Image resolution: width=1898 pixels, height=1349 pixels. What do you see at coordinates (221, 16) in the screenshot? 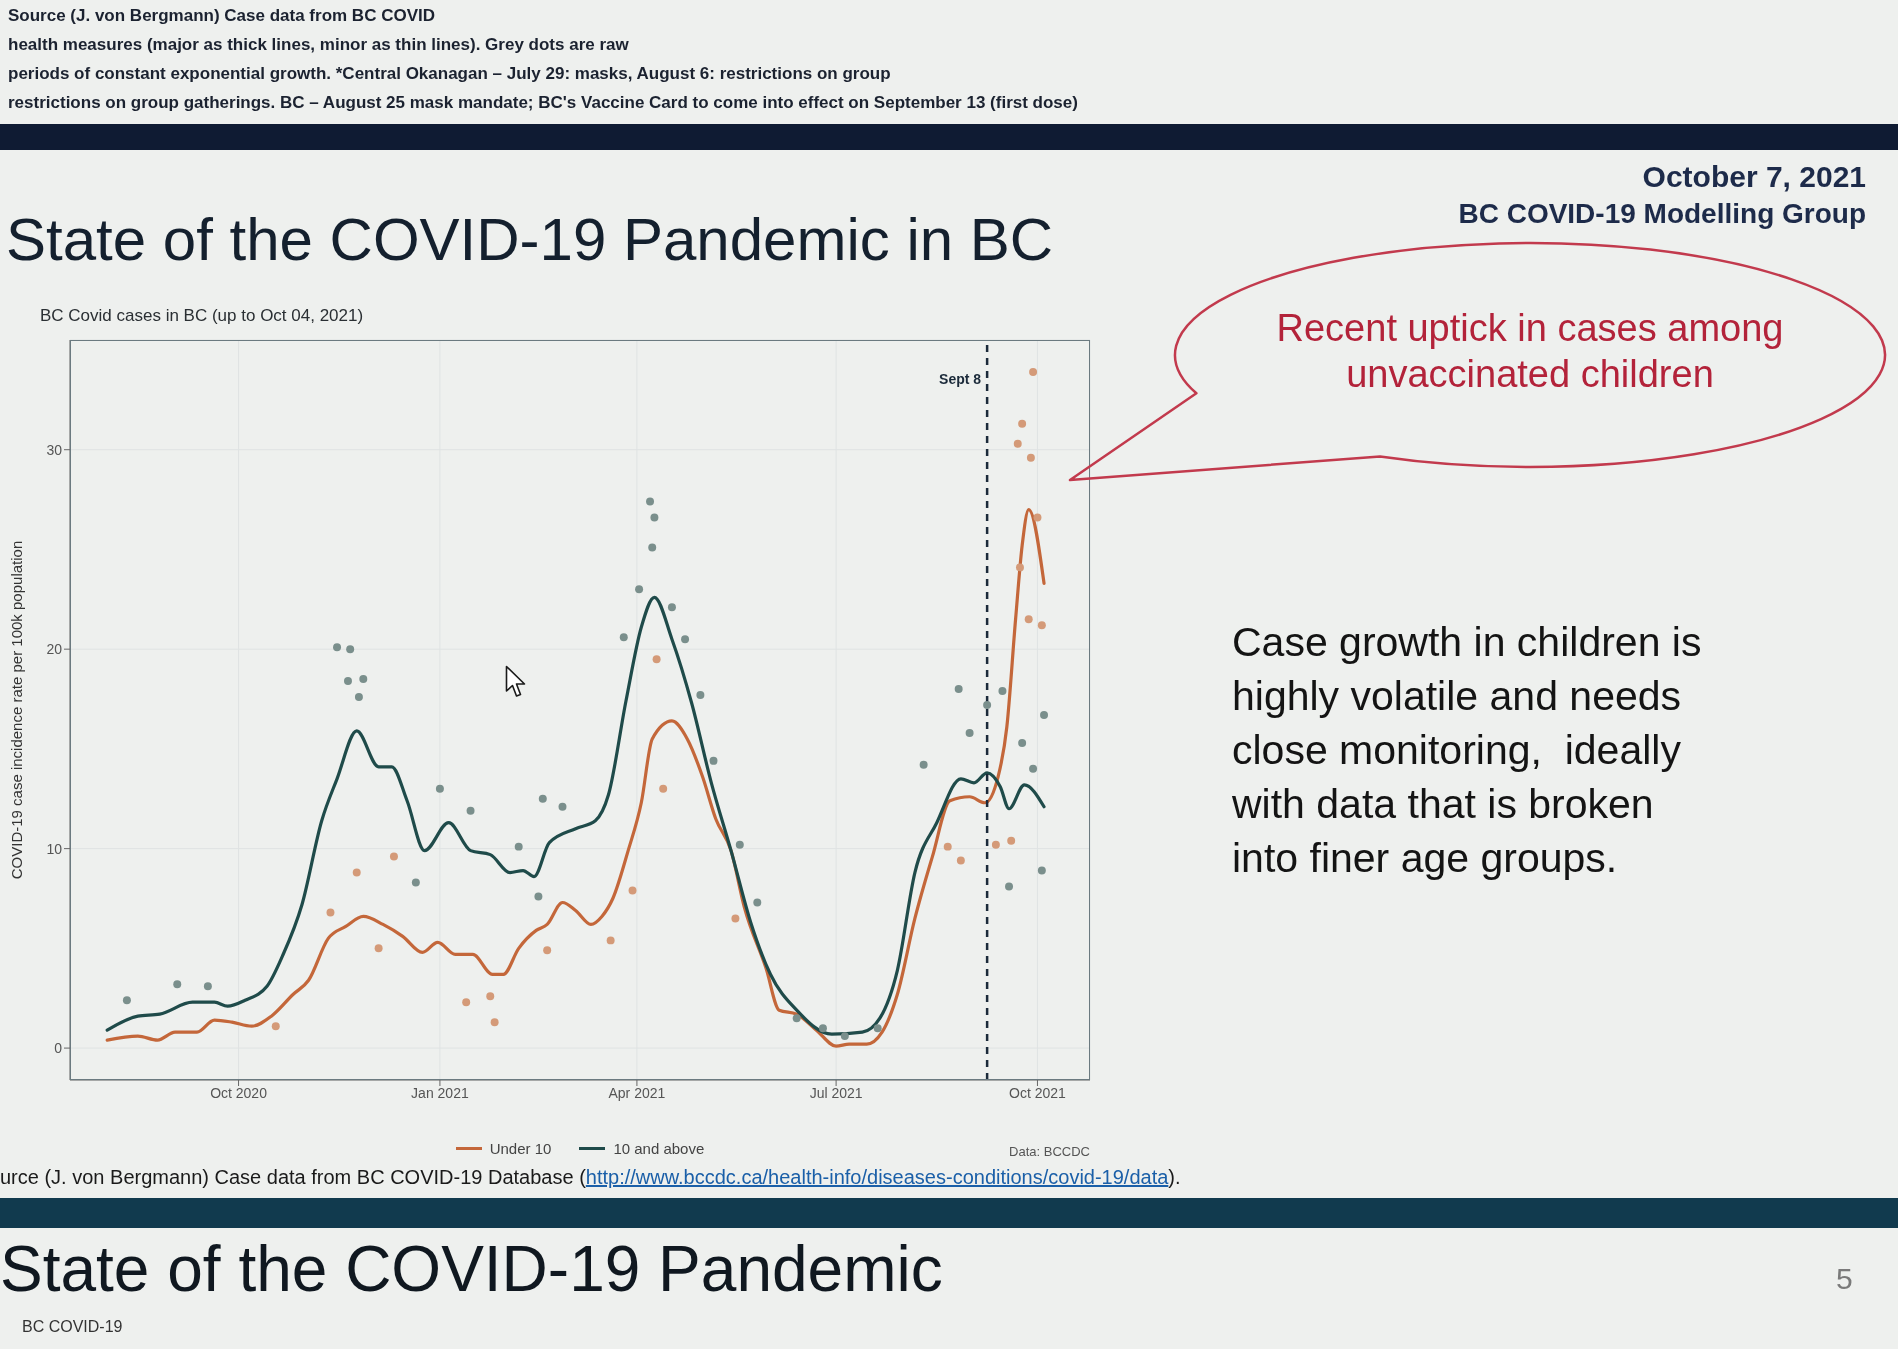
I see `source-note: Source (J. von Bergmann) Case data from BC COVID` at bounding box center [221, 16].